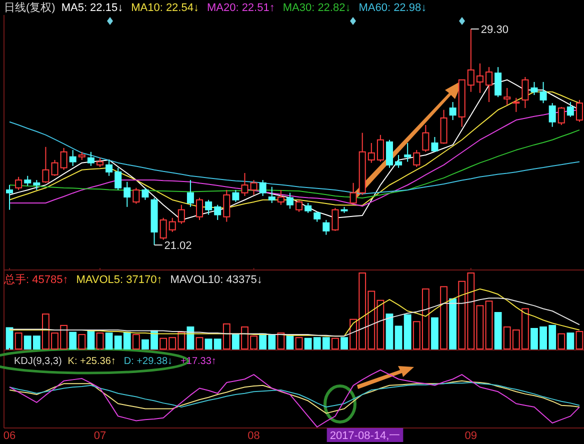 The height and width of the screenshot is (444, 584). Describe the element at coordinates (216, 280) in the screenshot. I see `text: MAVOL10: 43375↓` at that location.